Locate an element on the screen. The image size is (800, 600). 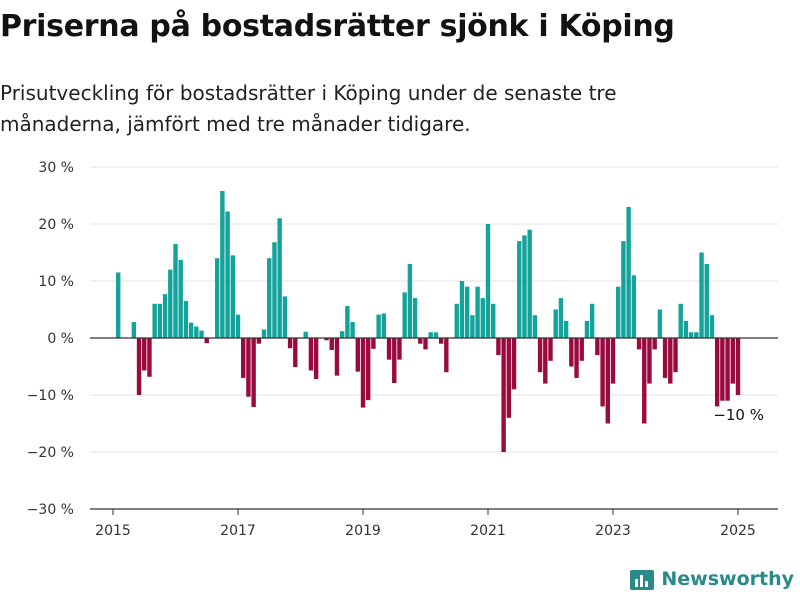
chart-title: Priserna på bostadsrätter sjönk i Köping is located at coordinates (337, 26).